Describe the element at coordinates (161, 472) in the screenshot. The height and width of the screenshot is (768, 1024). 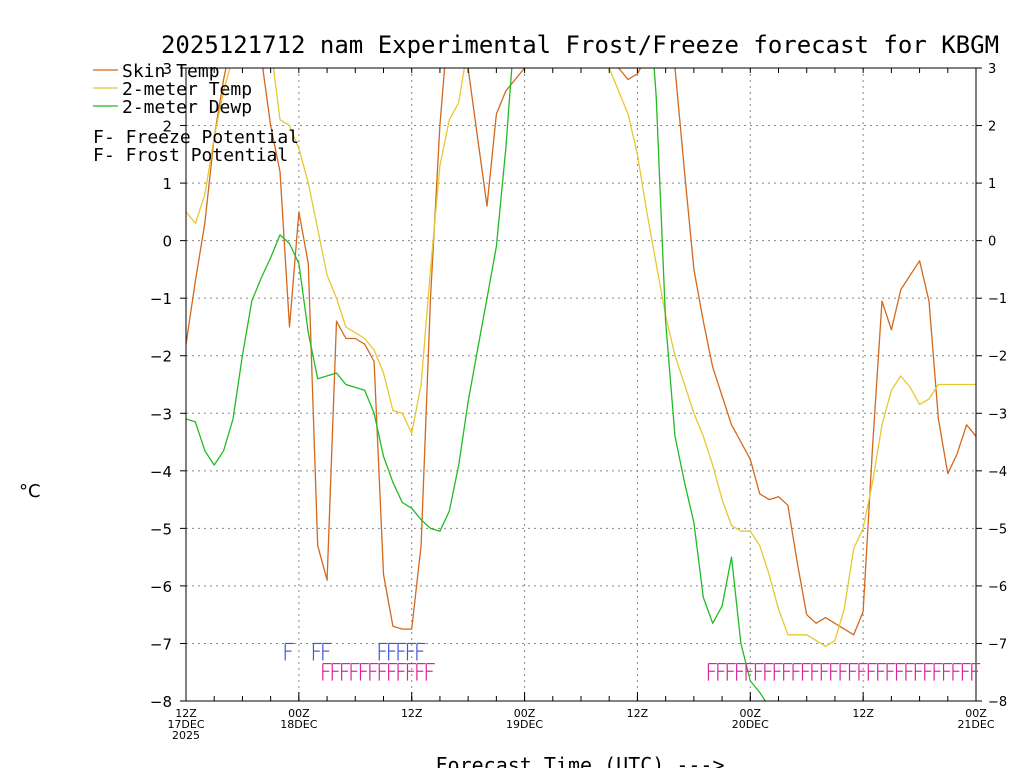
I see `y-tick-label: −4` at that location.